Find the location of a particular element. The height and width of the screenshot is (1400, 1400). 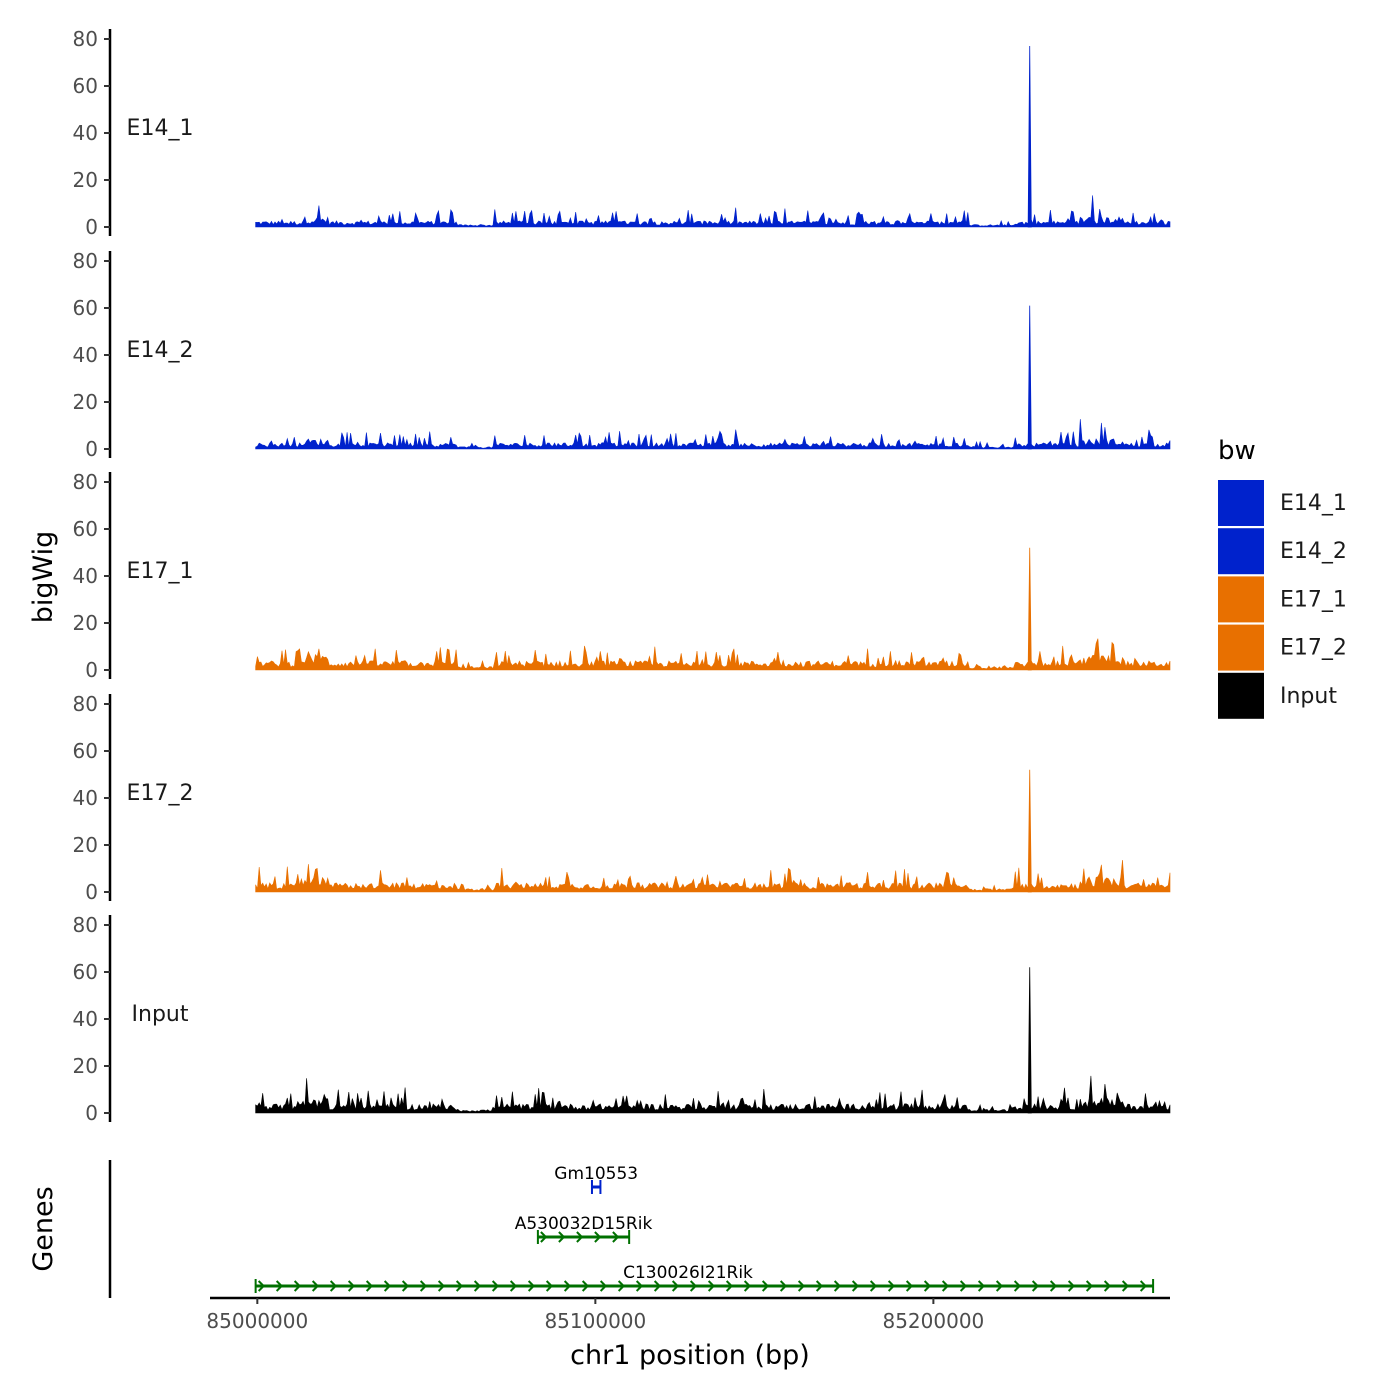

track-Input: 0 20 40 60 80 Input is located at coordinates (622, 1019).